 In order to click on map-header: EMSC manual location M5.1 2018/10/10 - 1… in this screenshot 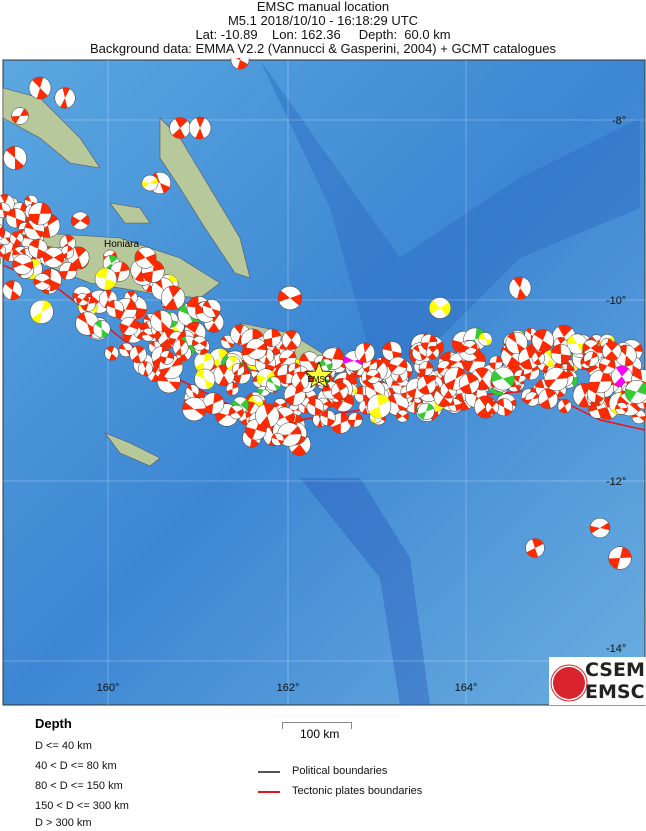, I will do `click(323, 28)`.